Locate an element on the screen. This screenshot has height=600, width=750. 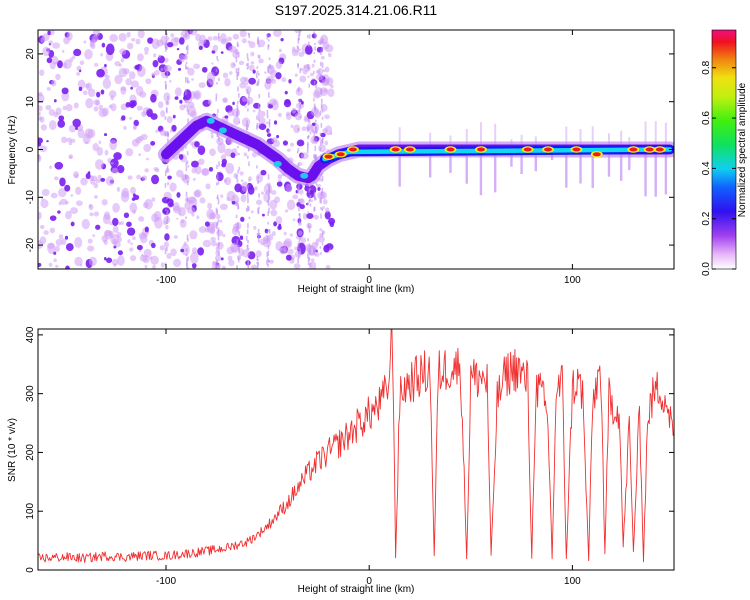
x-tick-label: 0 is located at coordinates (369, 280).